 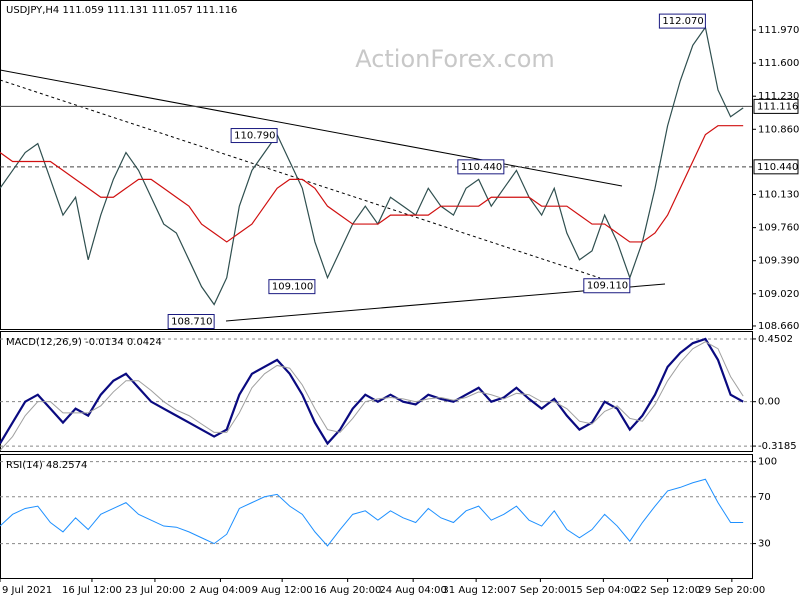 What do you see at coordinates (778, 228) in the screenshot?
I see `y-tick-label: 109.760` at bounding box center [778, 228].